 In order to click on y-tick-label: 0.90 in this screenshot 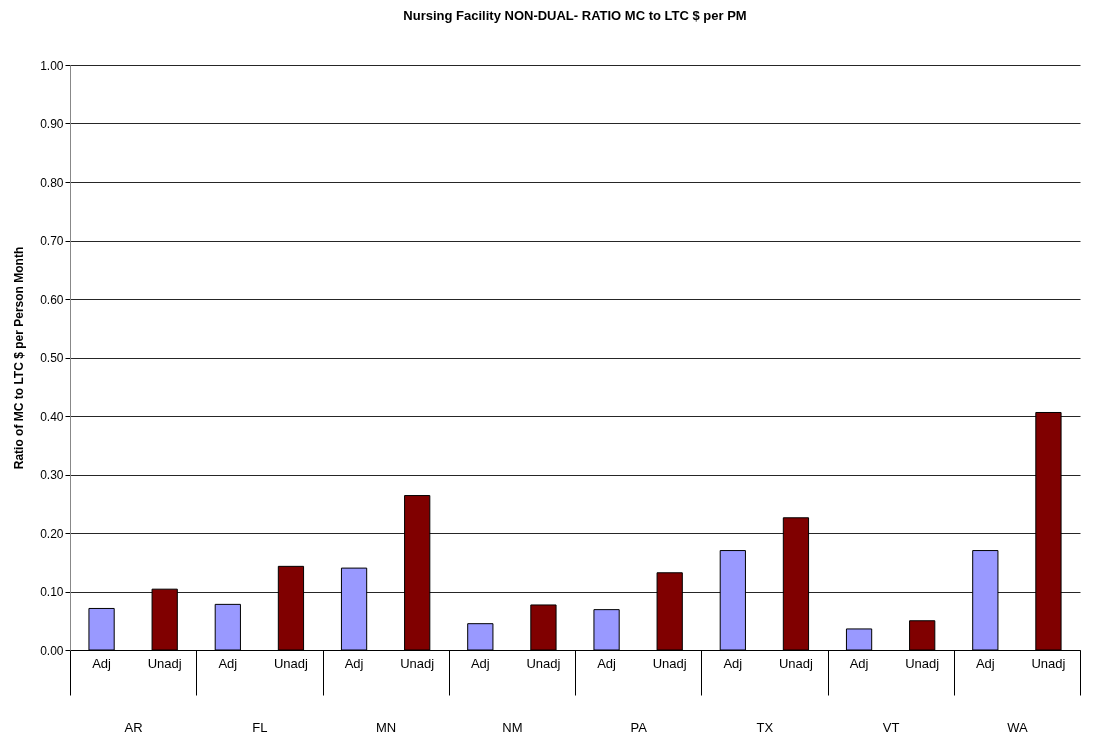, I will do `click(52, 124)`.